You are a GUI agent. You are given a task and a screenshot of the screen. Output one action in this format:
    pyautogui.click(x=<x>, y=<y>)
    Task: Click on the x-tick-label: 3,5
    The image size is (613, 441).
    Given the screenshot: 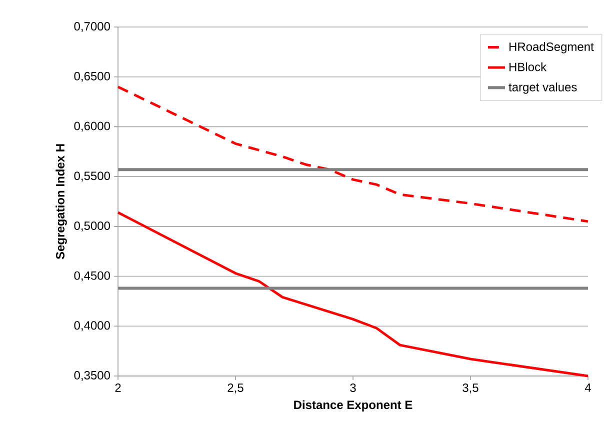 What is the action you would take?
    pyautogui.click(x=470, y=389)
    